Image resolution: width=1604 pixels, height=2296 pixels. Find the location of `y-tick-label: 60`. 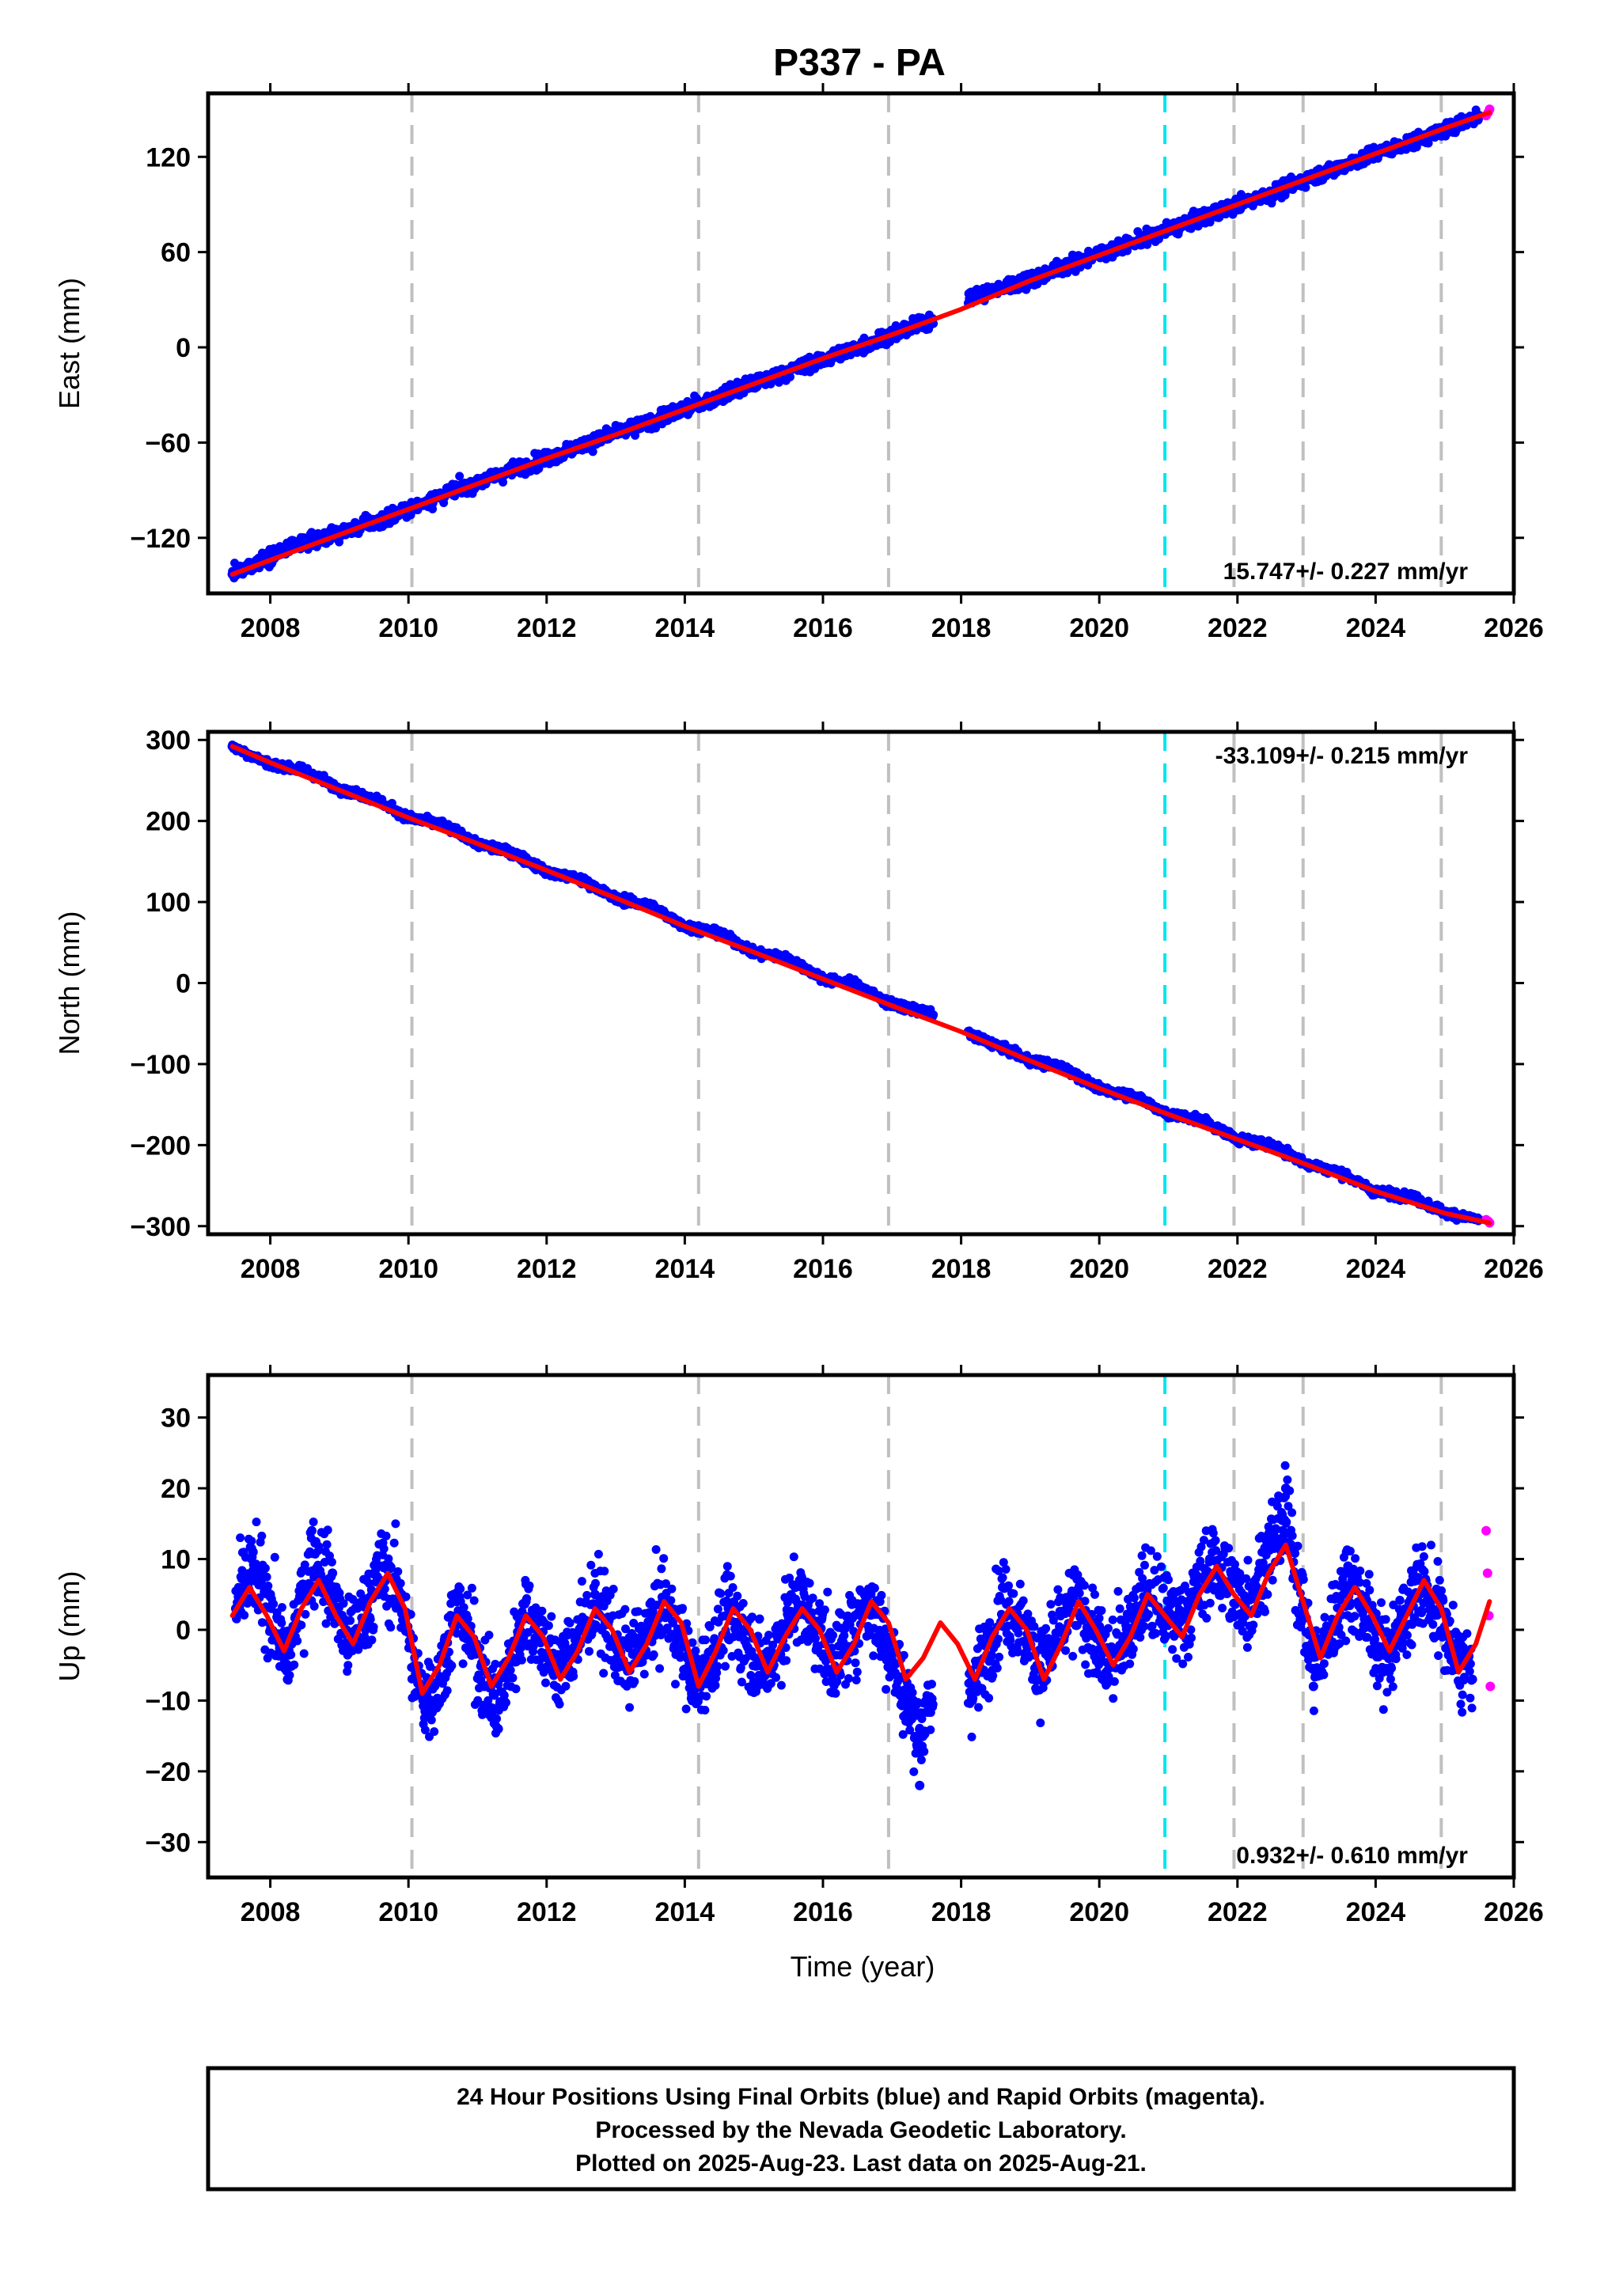

y-tick-label: 60 is located at coordinates (176, 253).